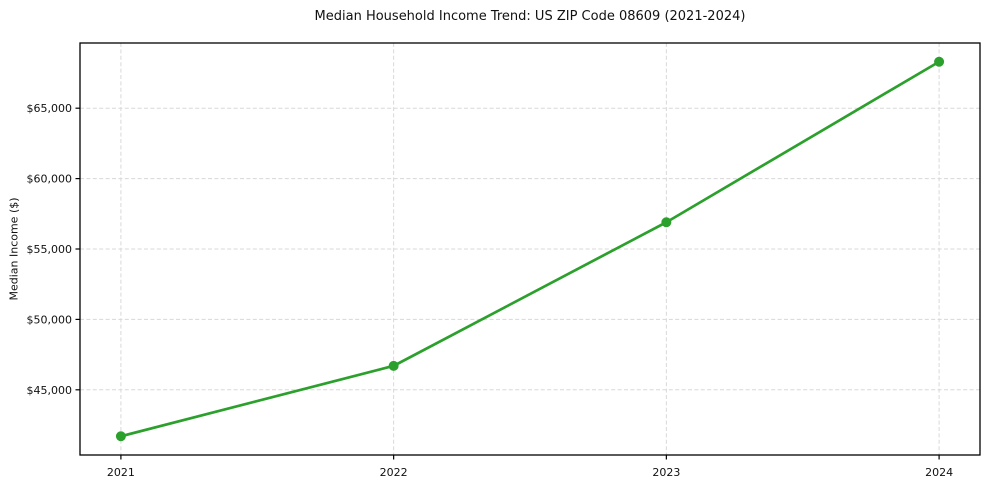 This screenshot has width=989, height=490. I want to click on y-tick-label: $45,000, so click(50, 390).